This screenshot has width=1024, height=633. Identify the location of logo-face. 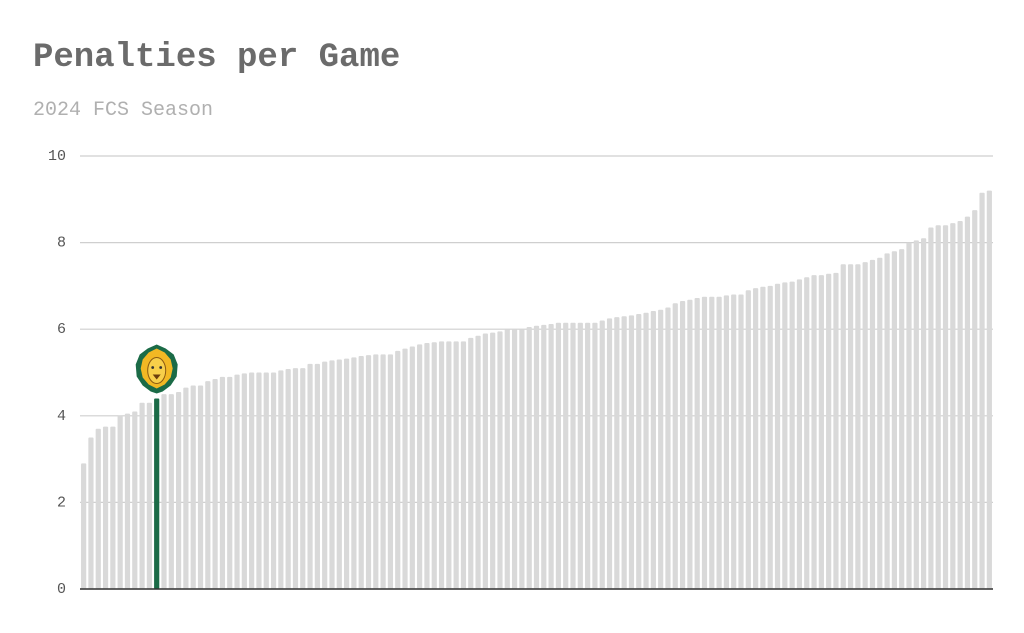
(157, 370).